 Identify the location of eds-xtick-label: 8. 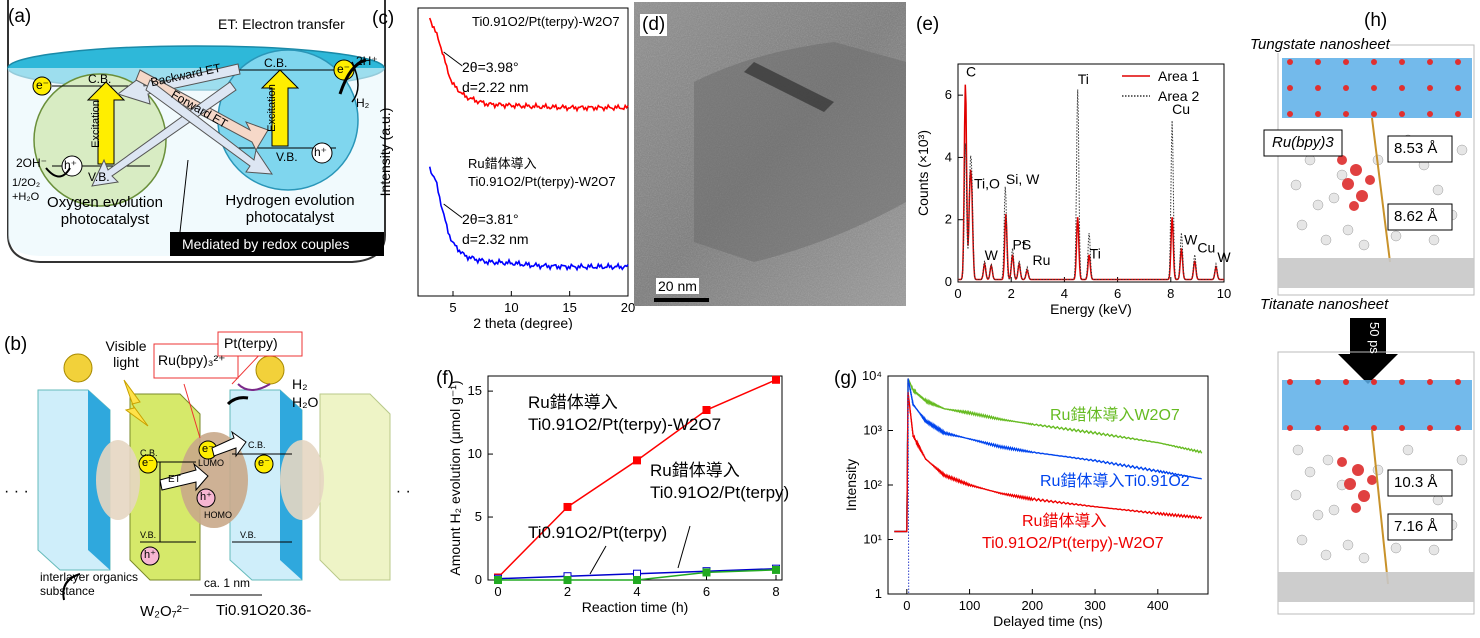
(1170, 293).